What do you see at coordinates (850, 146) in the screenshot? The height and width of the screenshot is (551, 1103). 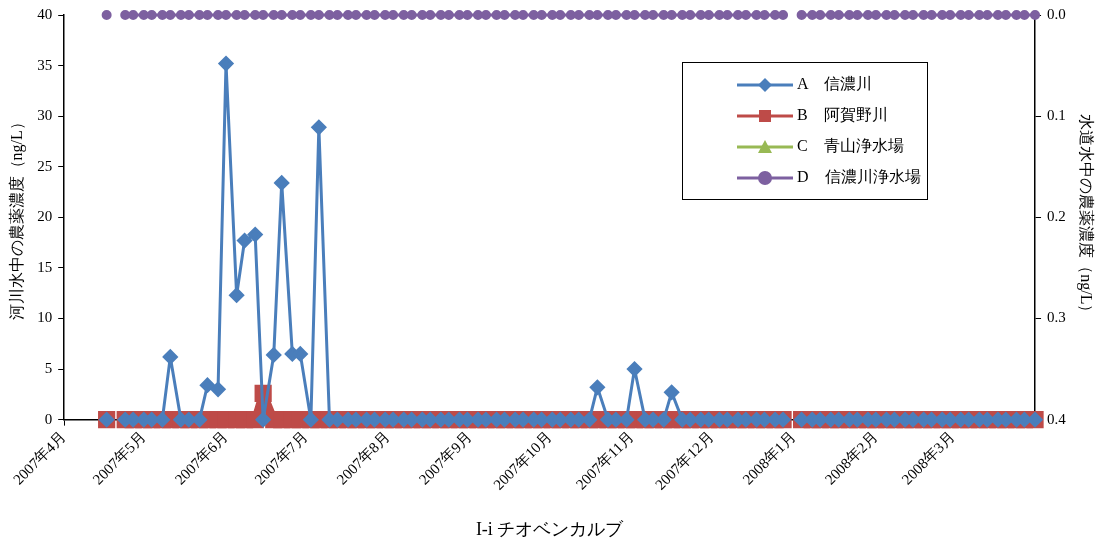 I see `legend-label: C 青山浄水場` at bounding box center [850, 146].